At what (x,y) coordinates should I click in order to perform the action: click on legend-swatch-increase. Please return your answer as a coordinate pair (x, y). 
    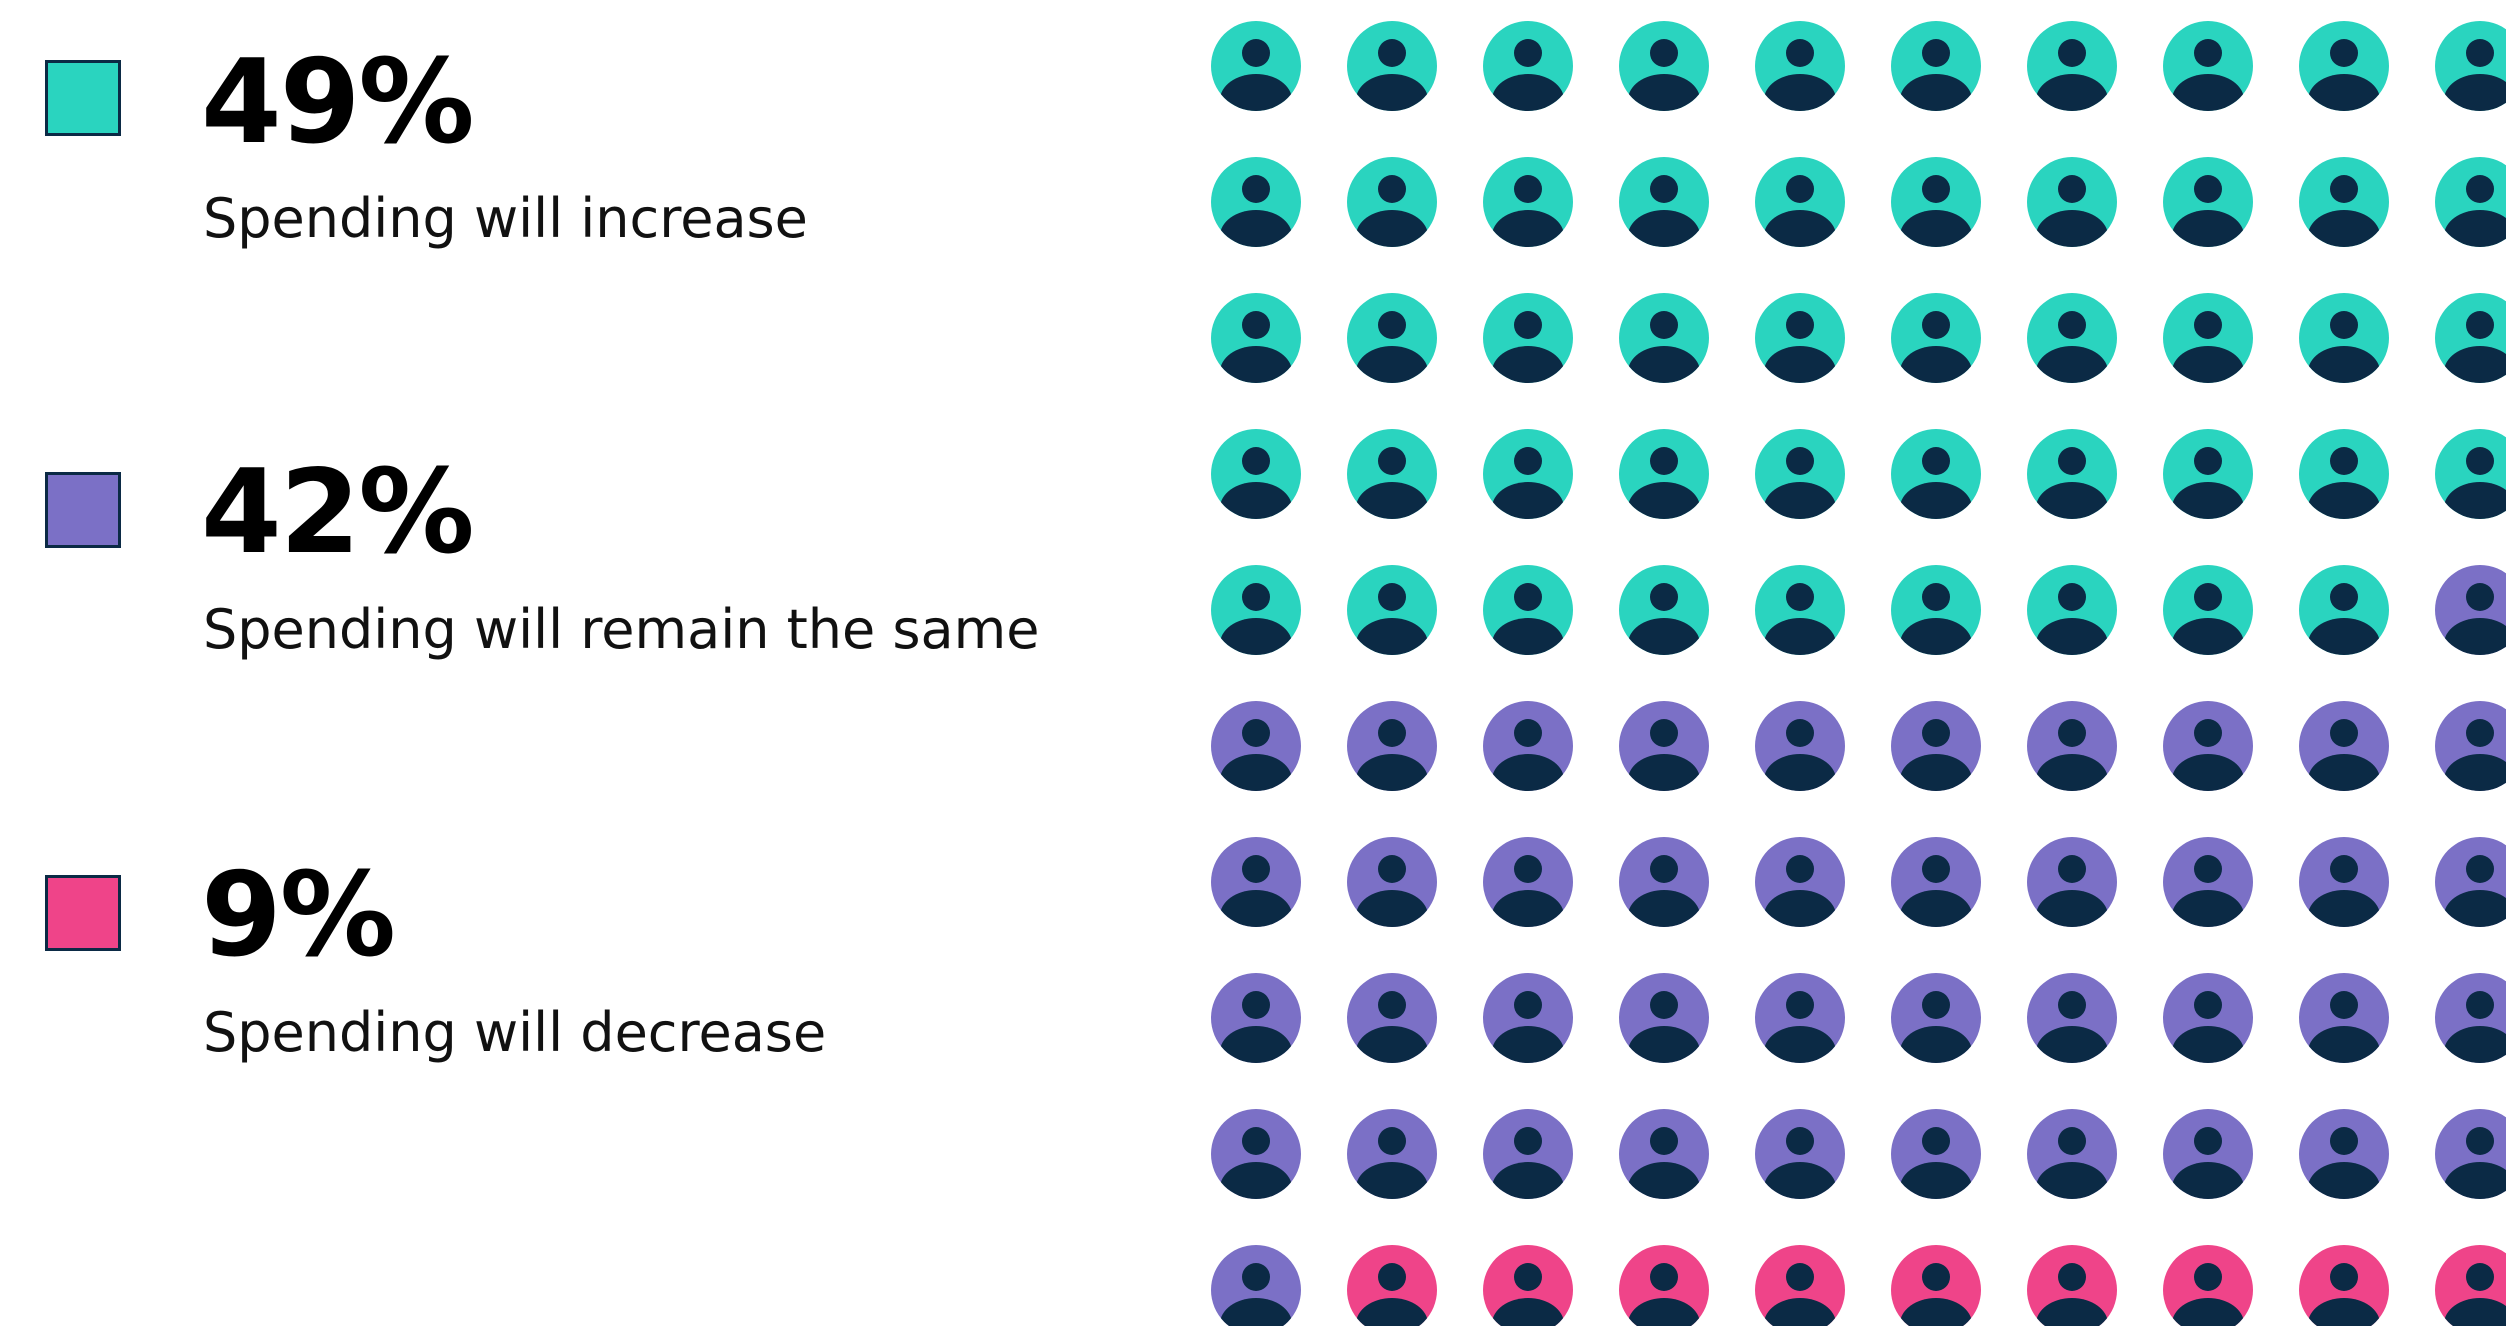
    Looking at the image, I should click on (83, 98).